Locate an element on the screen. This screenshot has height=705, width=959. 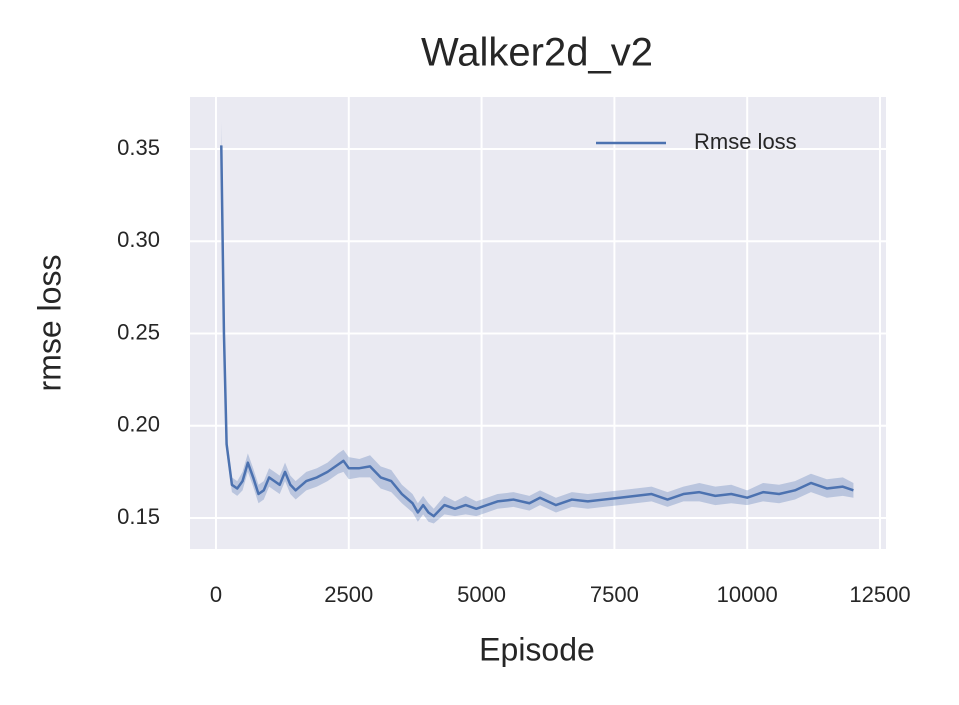
x-tick-label: 12500 is located at coordinates (879, 594).